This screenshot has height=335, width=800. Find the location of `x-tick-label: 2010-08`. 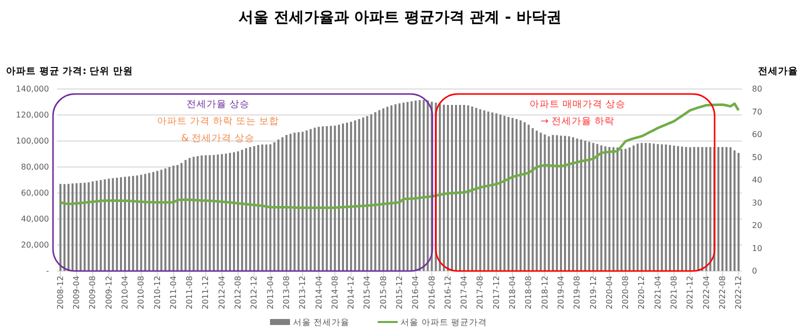

x-tick-label: 2010-08 is located at coordinates (141, 293).